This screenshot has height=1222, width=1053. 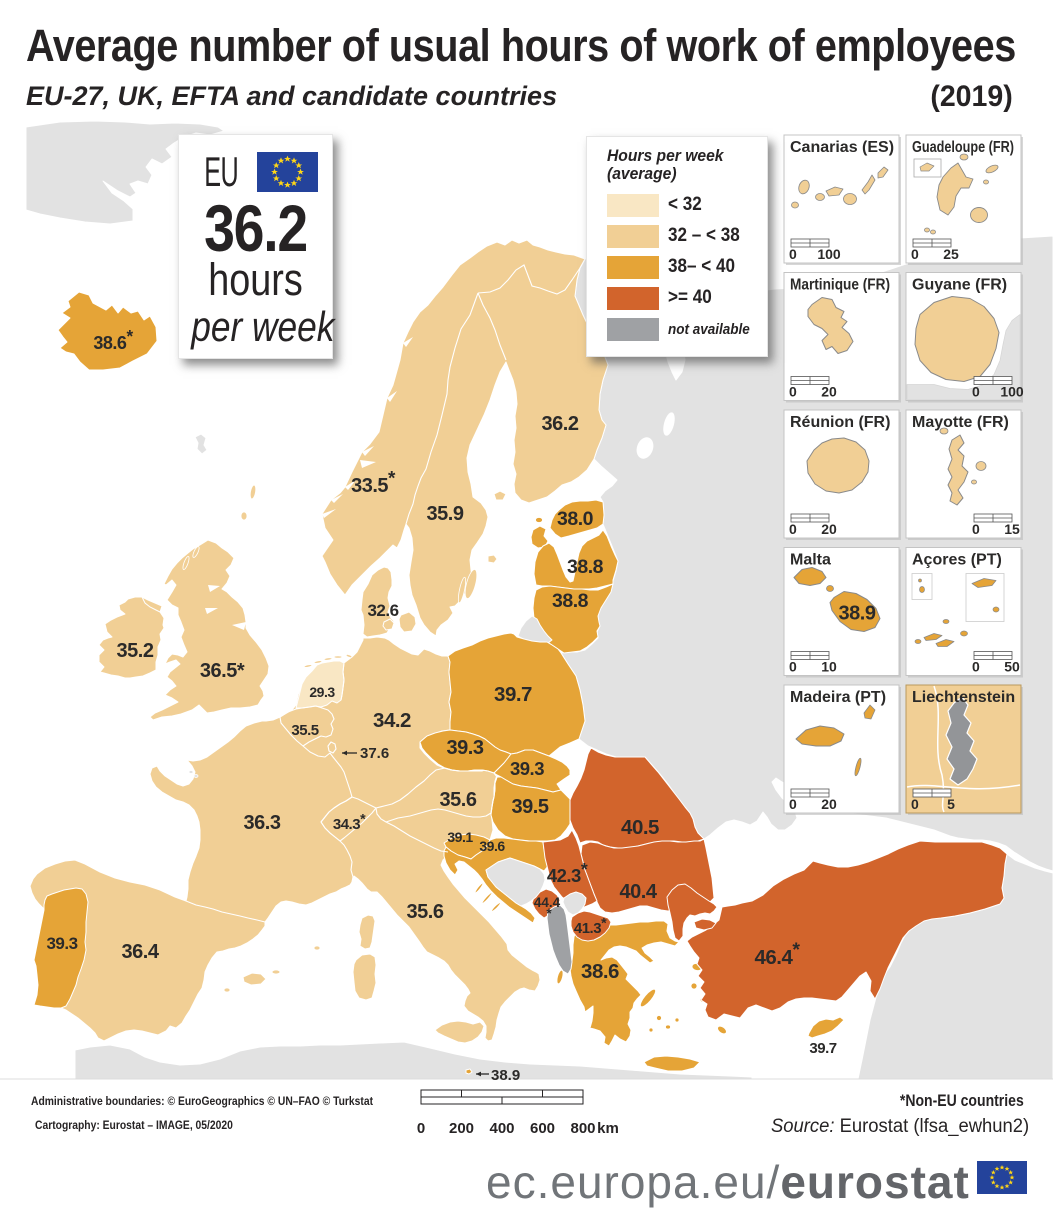 What do you see at coordinates (951, 804) in the screenshot?
I see `svg-text: 5` at bounding box center [951, 804].